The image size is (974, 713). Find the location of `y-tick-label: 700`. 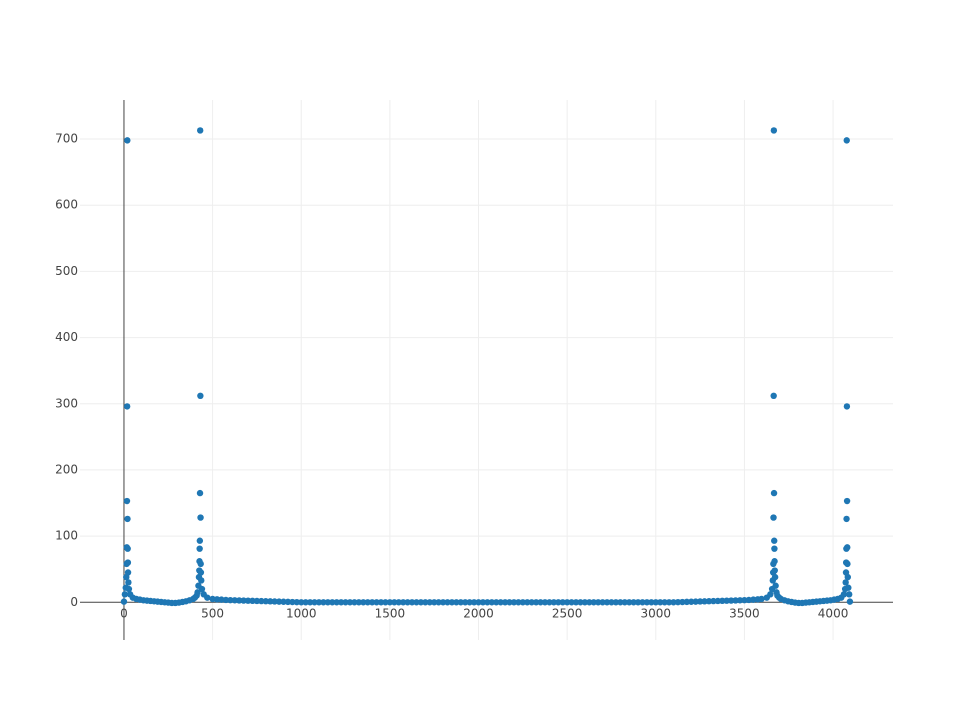

y-tick-label: 700 is located at coordinates (66, 139).